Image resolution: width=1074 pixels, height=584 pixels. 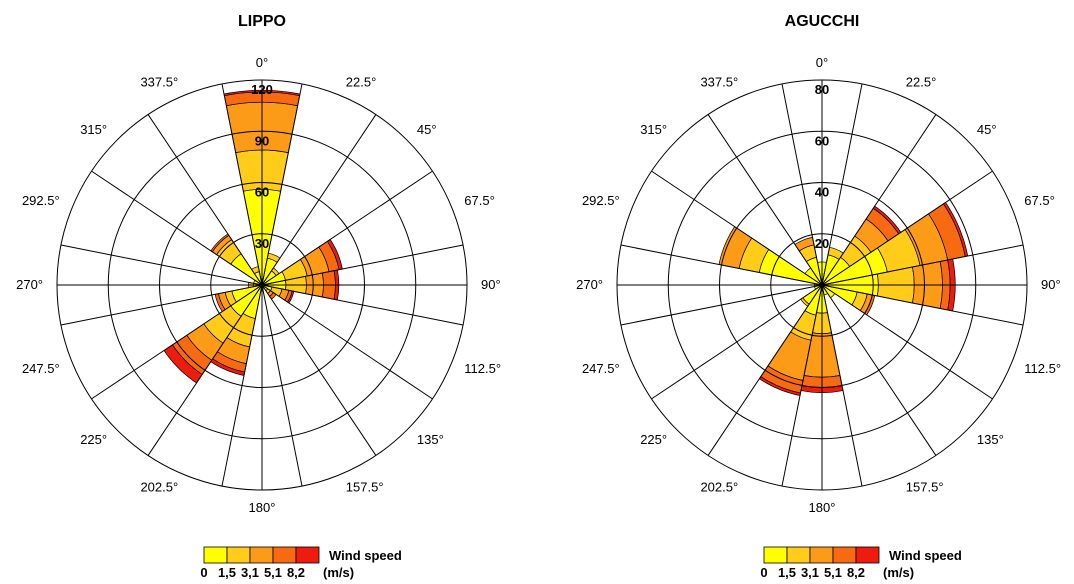 What do you see at coordinates (262, 89) in the screenshot?
I see `radial-tick-label: 120` at bounding box center [262, 89].